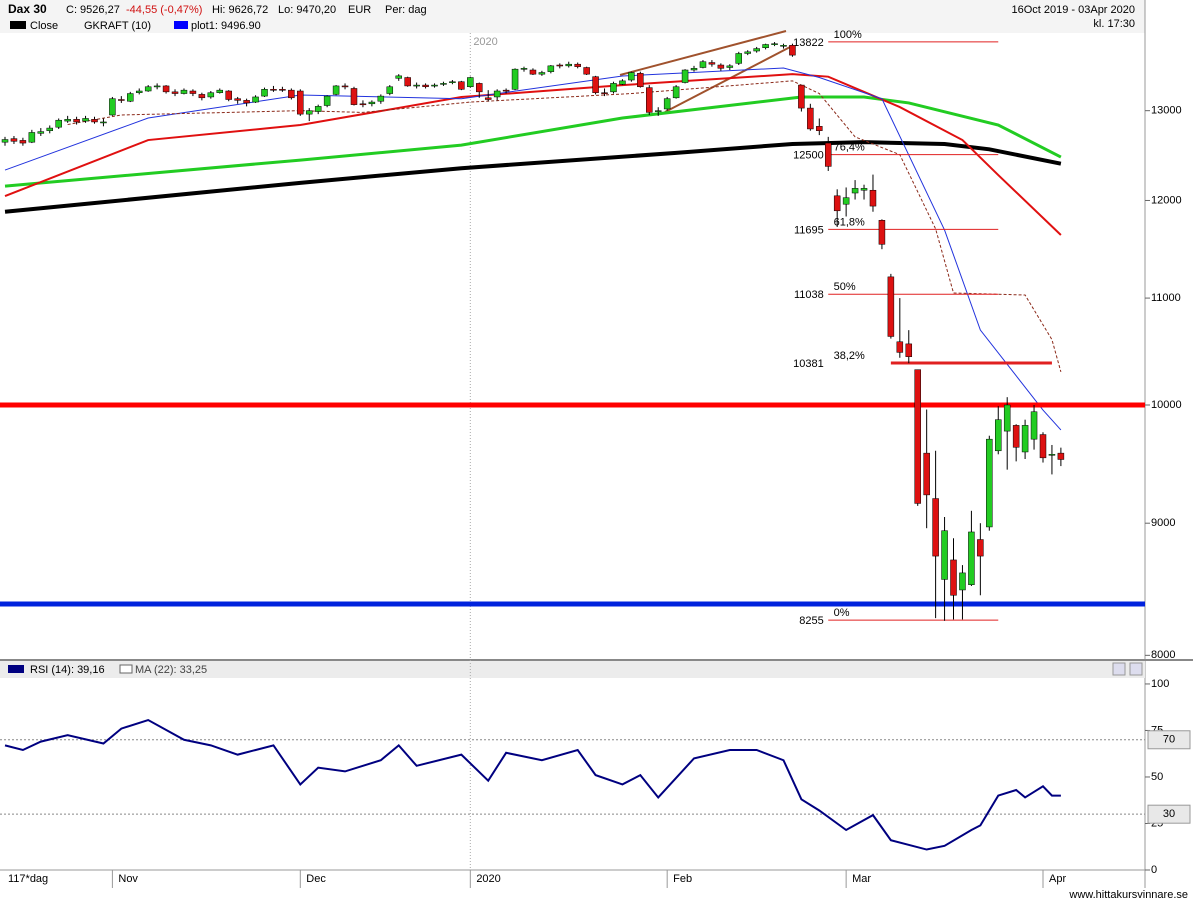  Describe the element at coordinates (848, 35) in the screenshot. I see `fib-label: 100%` at that location.